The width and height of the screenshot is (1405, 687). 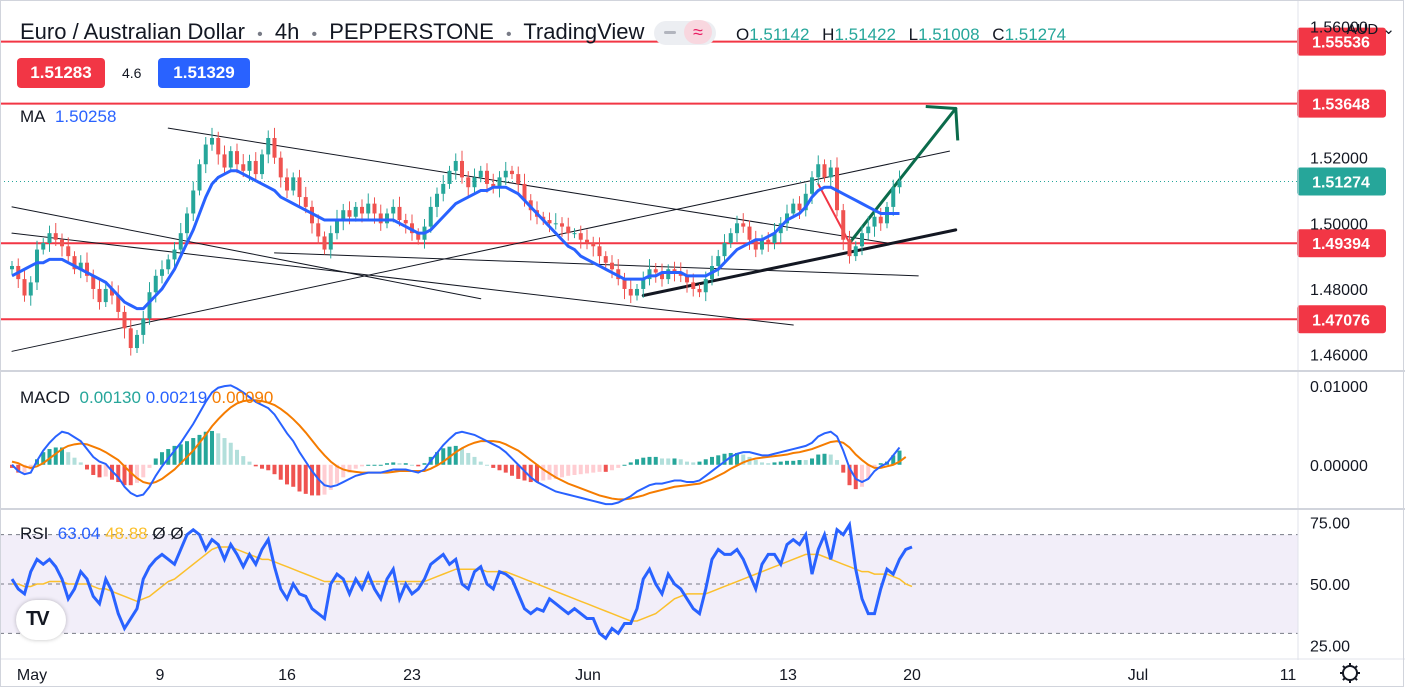 I want to click on symbol-name: Euro / Australian Dollar, so click(x=132, y=31).